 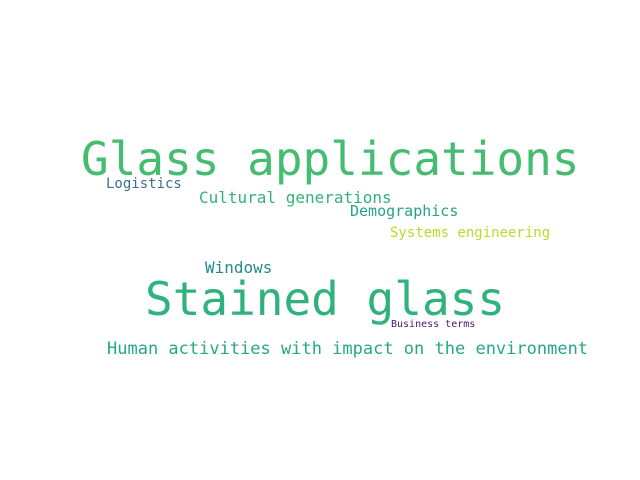 What do you see at coordinates (470, 233) in the screenshot?
I see `word-systems-engineering: Systems engineering` at bounding box center [470, 233].